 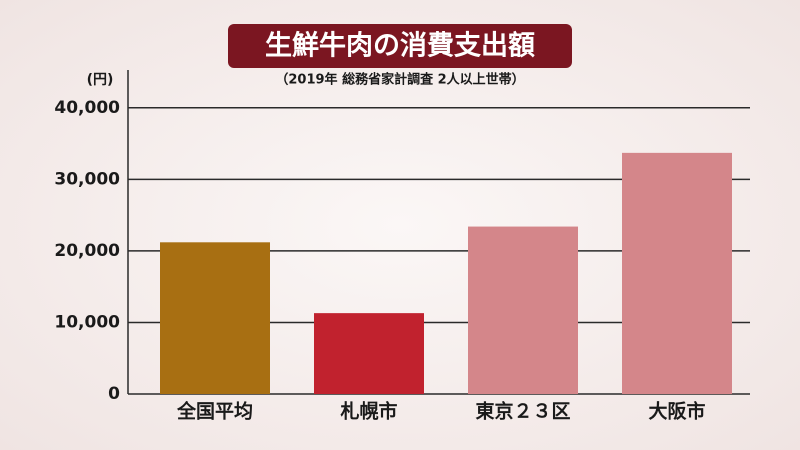 What do you see at coordinates (368, 411) in the screenshot?
I see `x-tick-label: 札幌市` at bounding box center [368, 411].